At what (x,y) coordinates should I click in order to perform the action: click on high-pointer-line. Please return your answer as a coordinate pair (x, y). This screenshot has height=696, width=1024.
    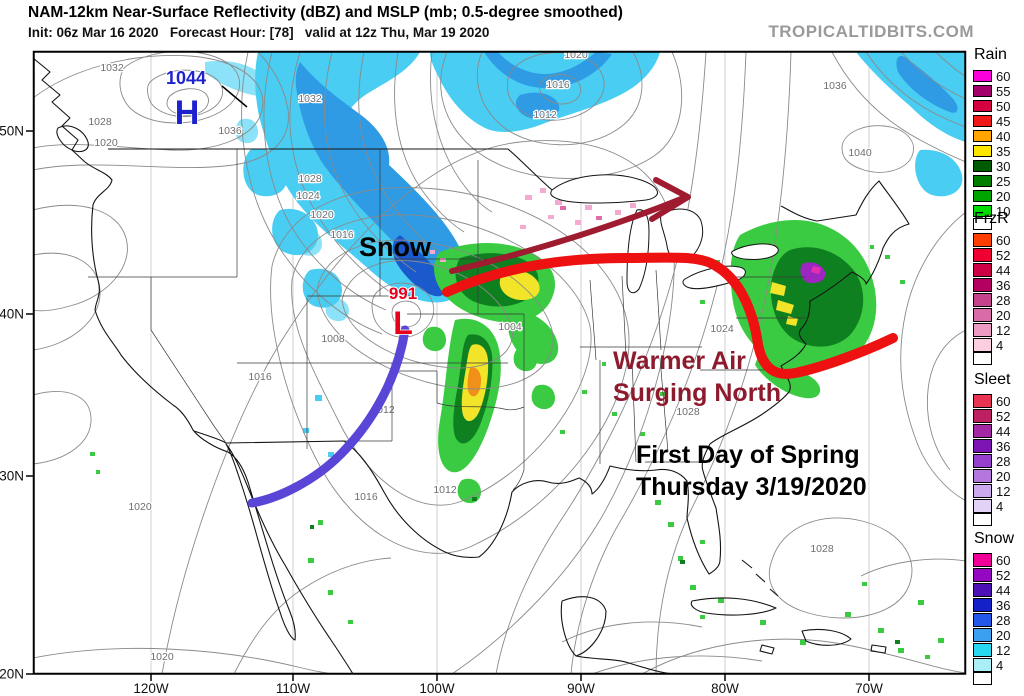
    Looking at the image, I should click on (234, 96).